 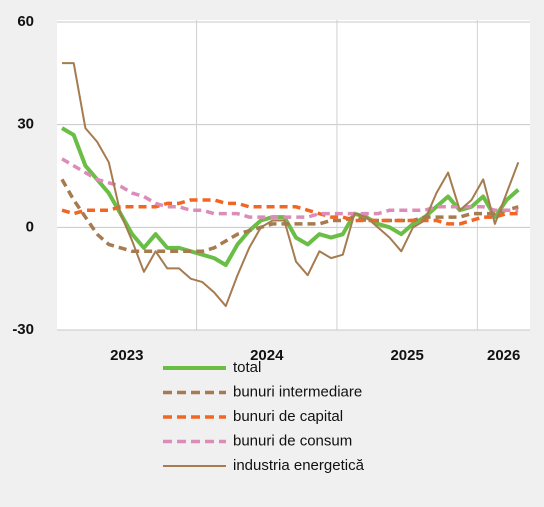 I want to click on legend-label: bunuri intermediare, so click(x=297, y=391).